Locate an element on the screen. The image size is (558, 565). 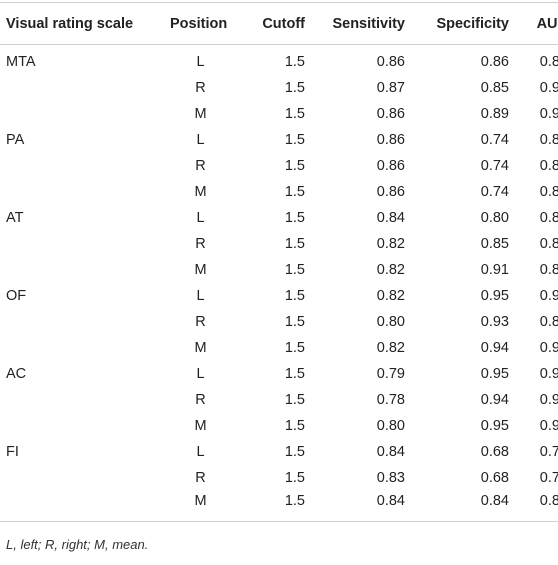
cell-specificity: 0.91 is located at coordinates (494, 270).